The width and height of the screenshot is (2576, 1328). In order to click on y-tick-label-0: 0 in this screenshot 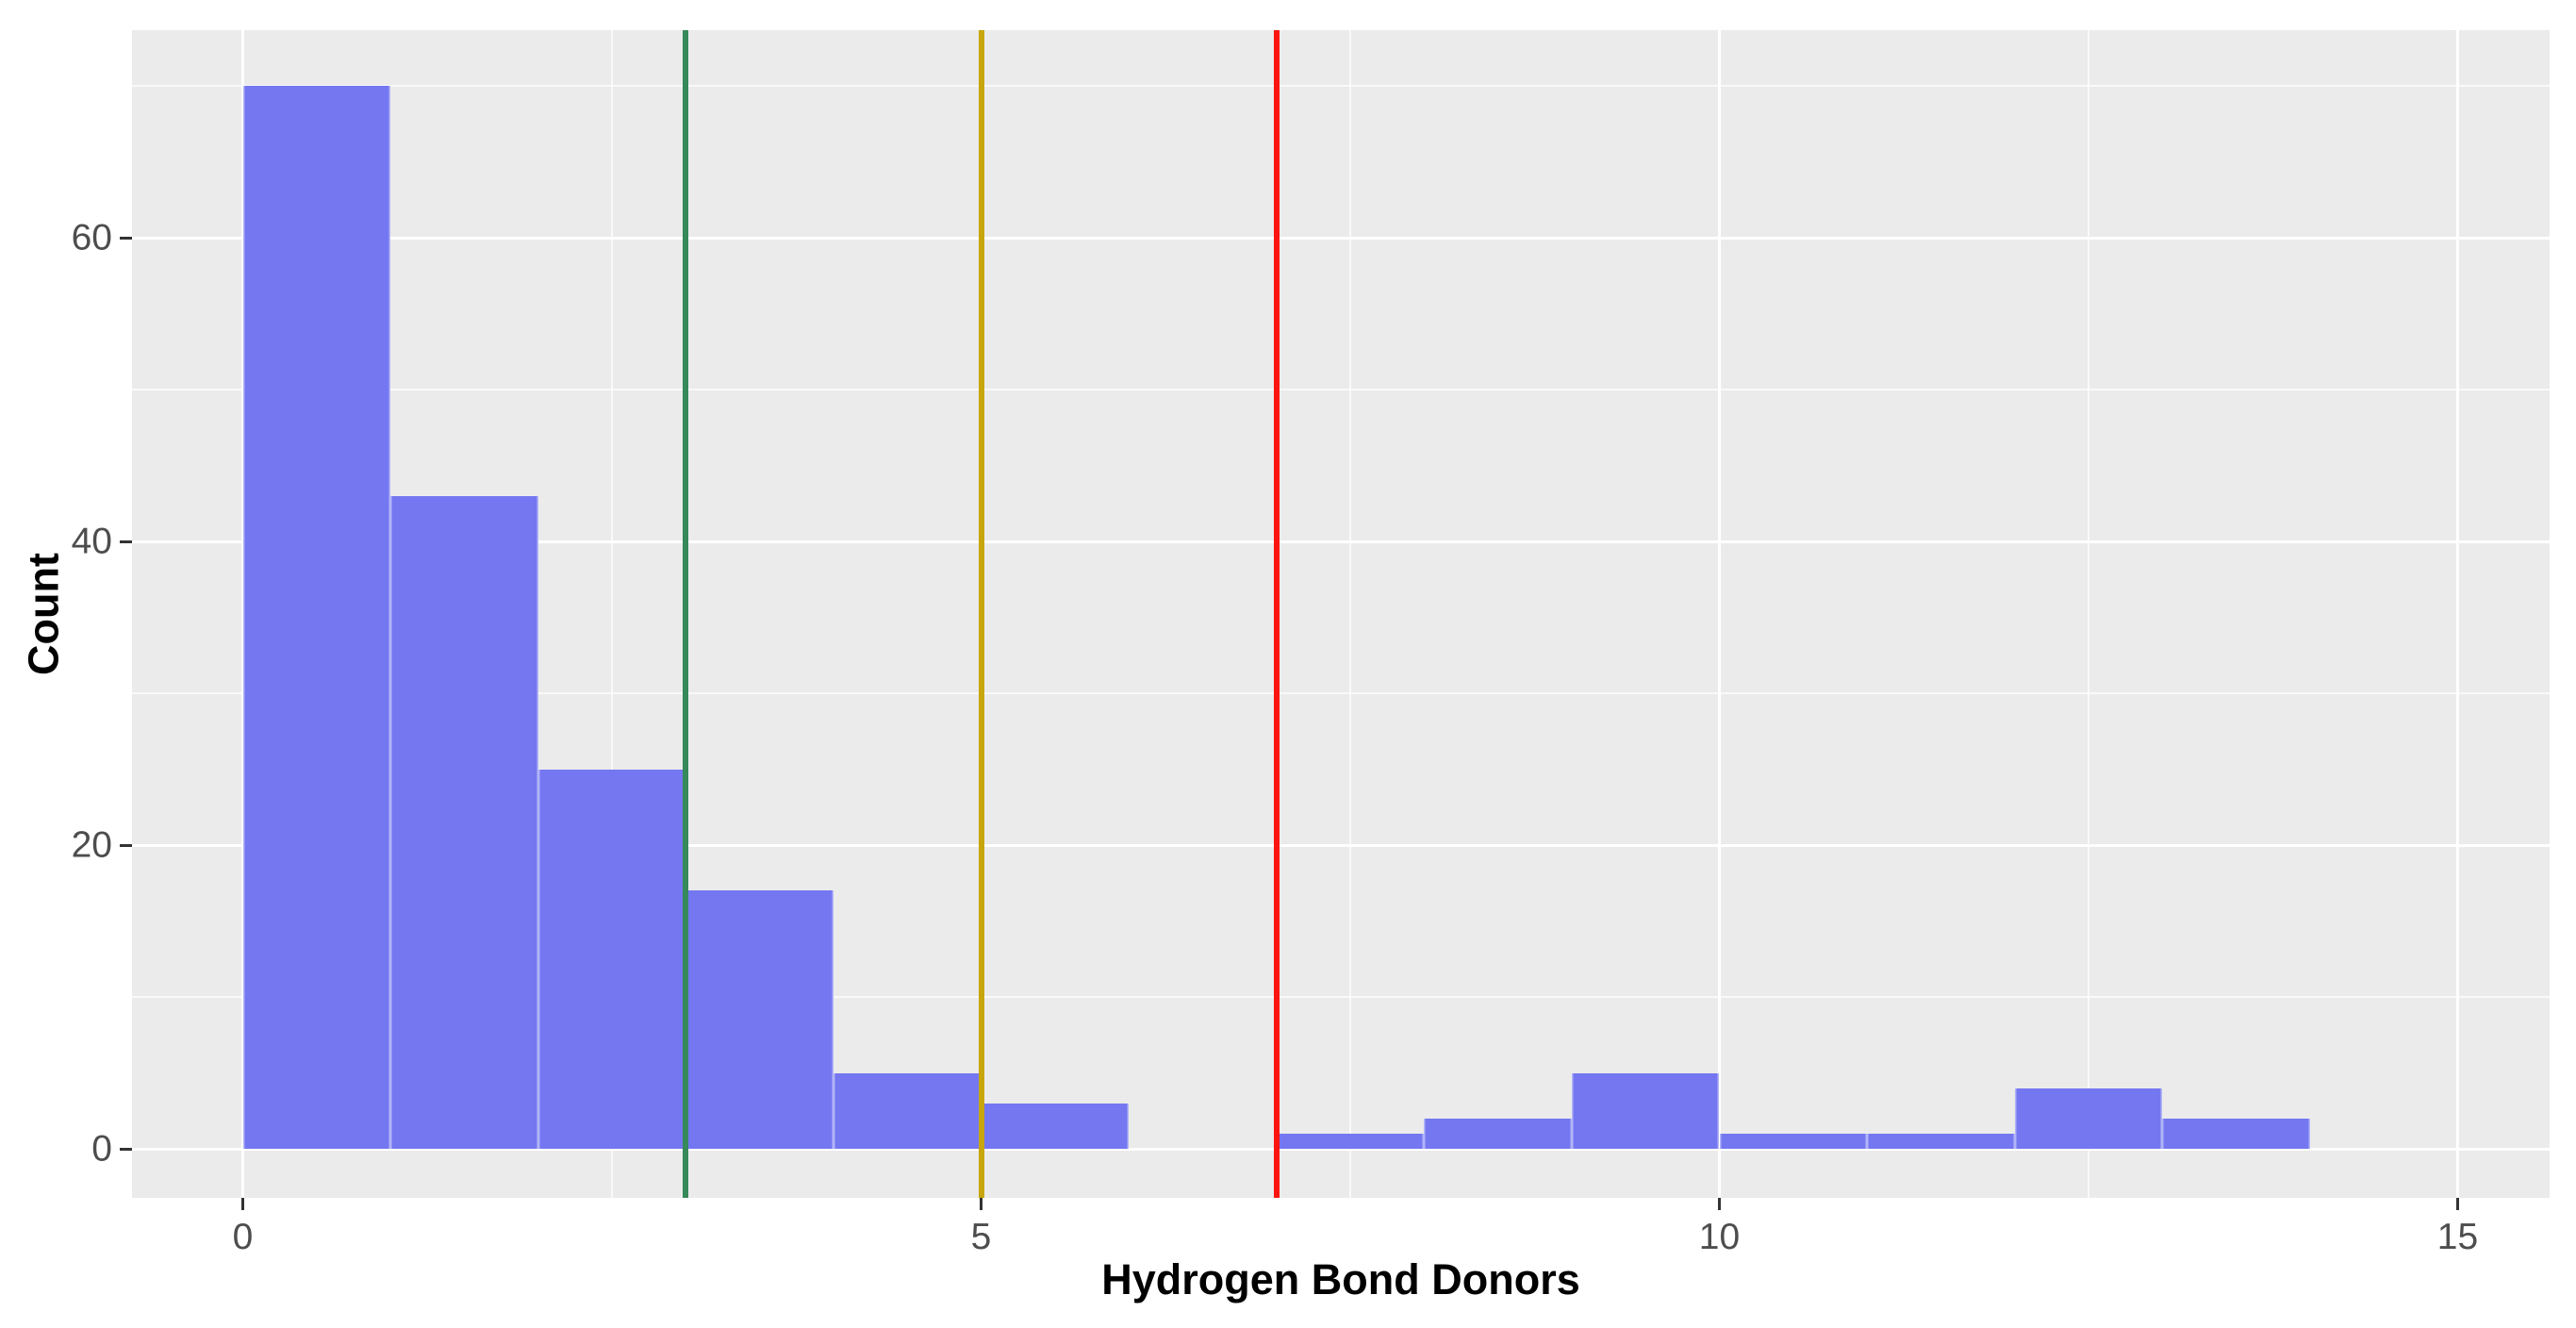, I will do `click(101, 1149)`.